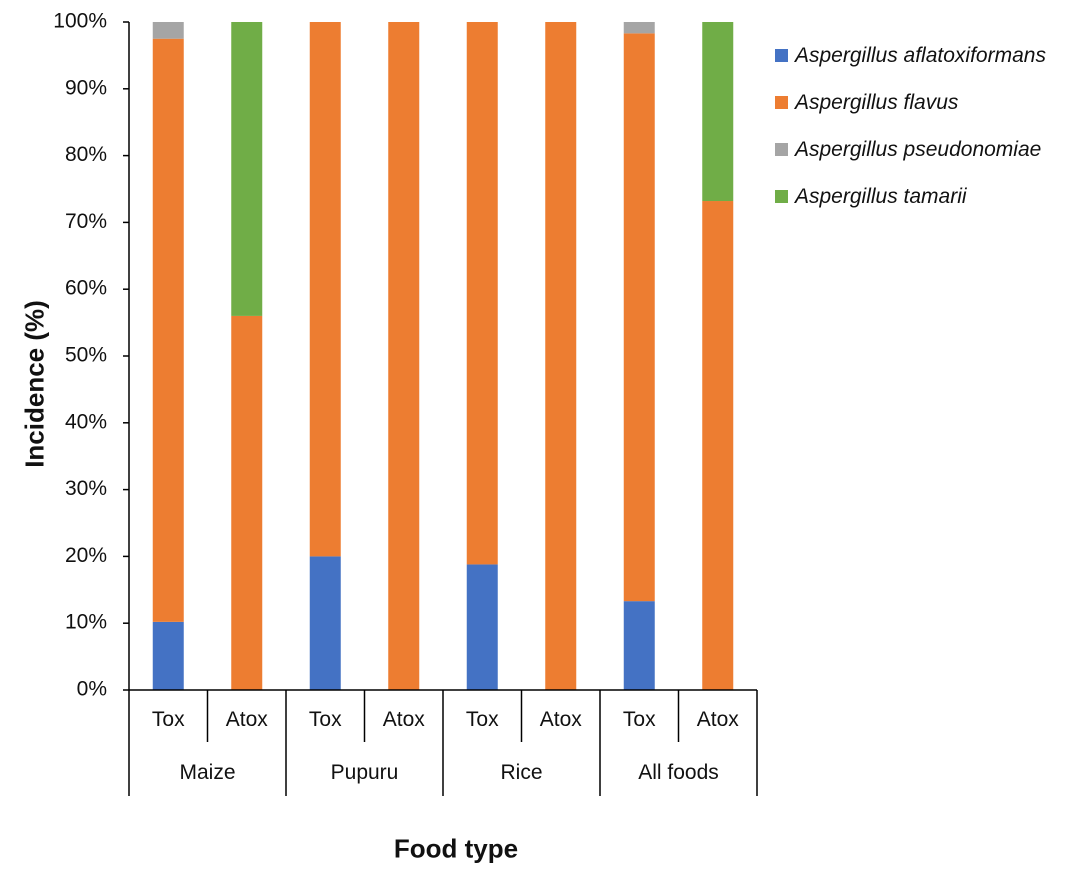 The image size is (1087, 875). I want to click on legend-item: Aspergillus flavus, so click(910, 102).